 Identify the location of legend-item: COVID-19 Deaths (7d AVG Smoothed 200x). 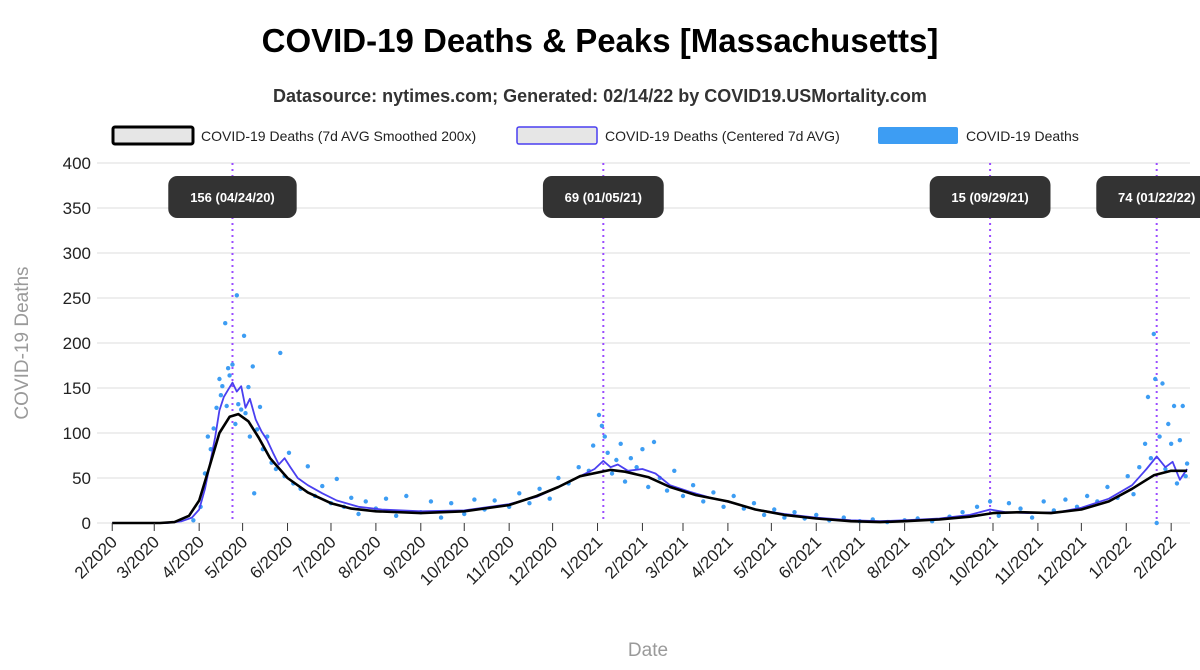
(293, 135).